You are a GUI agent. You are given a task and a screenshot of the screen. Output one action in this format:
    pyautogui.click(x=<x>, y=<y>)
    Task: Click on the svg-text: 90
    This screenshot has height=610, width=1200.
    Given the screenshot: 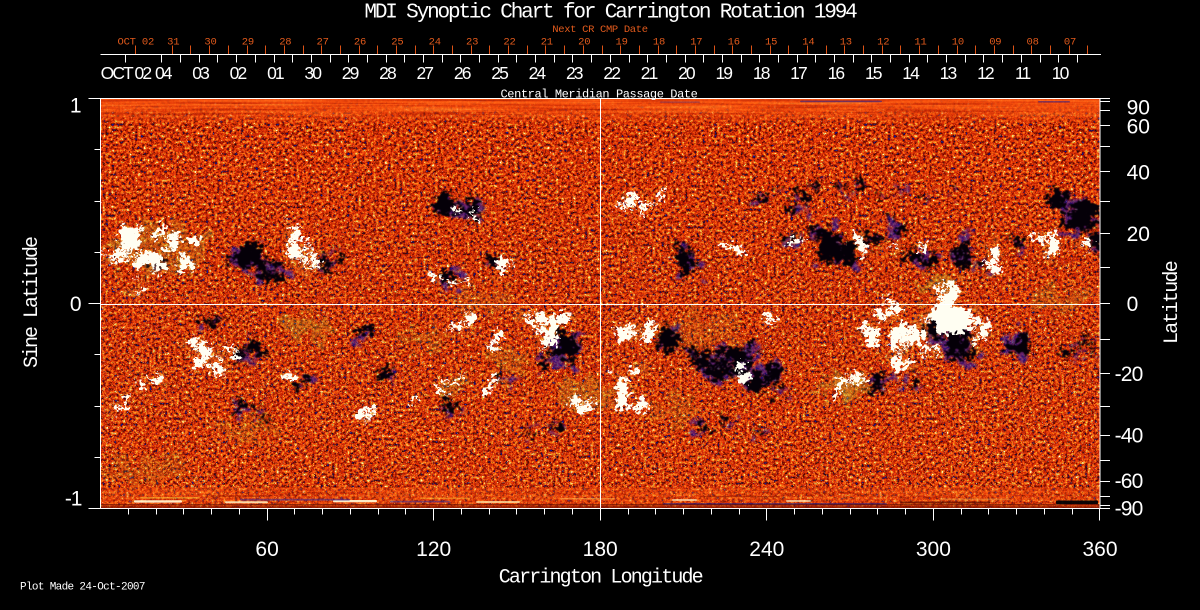 What is the action you would take?
    pyautogui.click(x=1138, y=107)
    